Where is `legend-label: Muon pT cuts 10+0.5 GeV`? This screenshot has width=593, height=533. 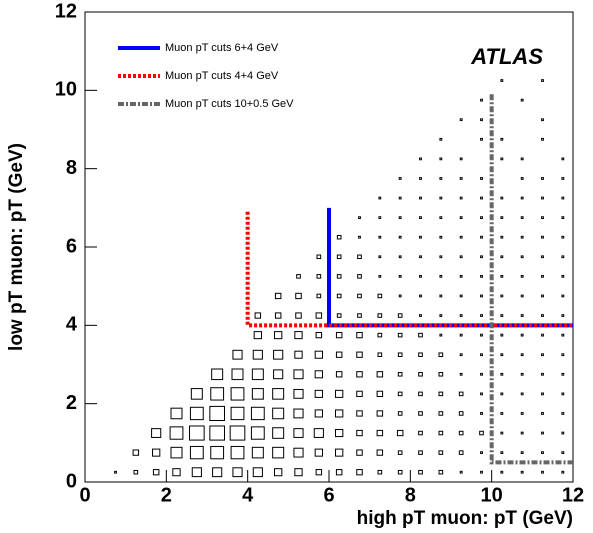
legend-label: Muon pT cuts 10+0.5 GeV is located at coordinates (229, 104).